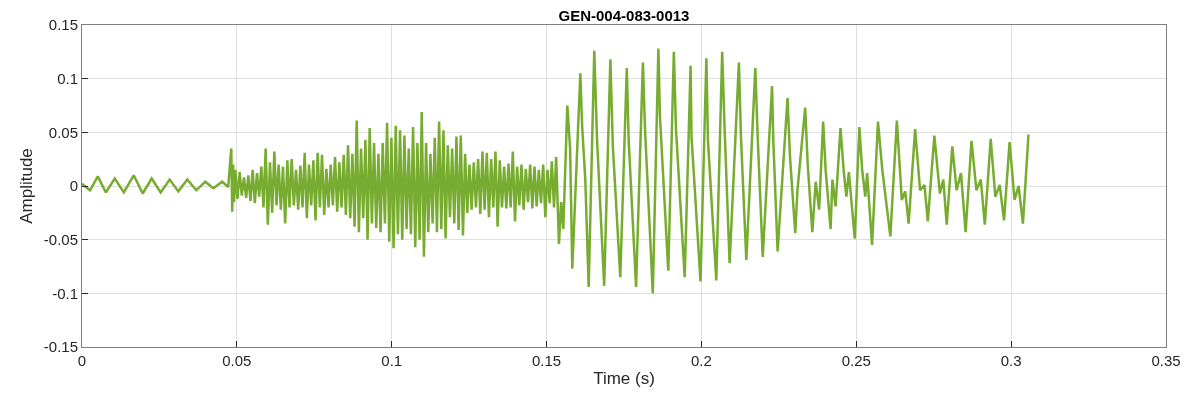 The image size is (1193, 404). Describe the element at coordinates (624, 15) in the screenshot. I see `chart-title: GEN-004-083-0013` at that location.